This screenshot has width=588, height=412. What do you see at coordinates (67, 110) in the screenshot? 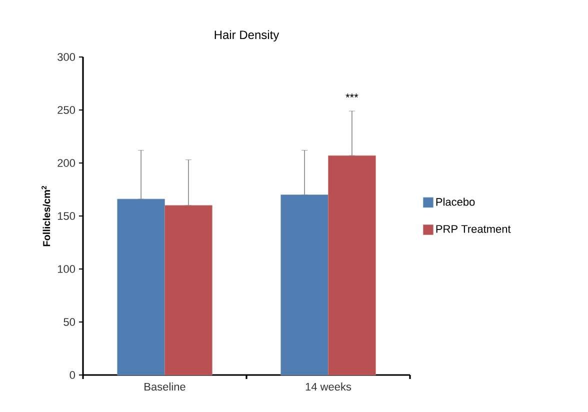
I see `y-tick-label: 250` at bounding box center [67, 110].